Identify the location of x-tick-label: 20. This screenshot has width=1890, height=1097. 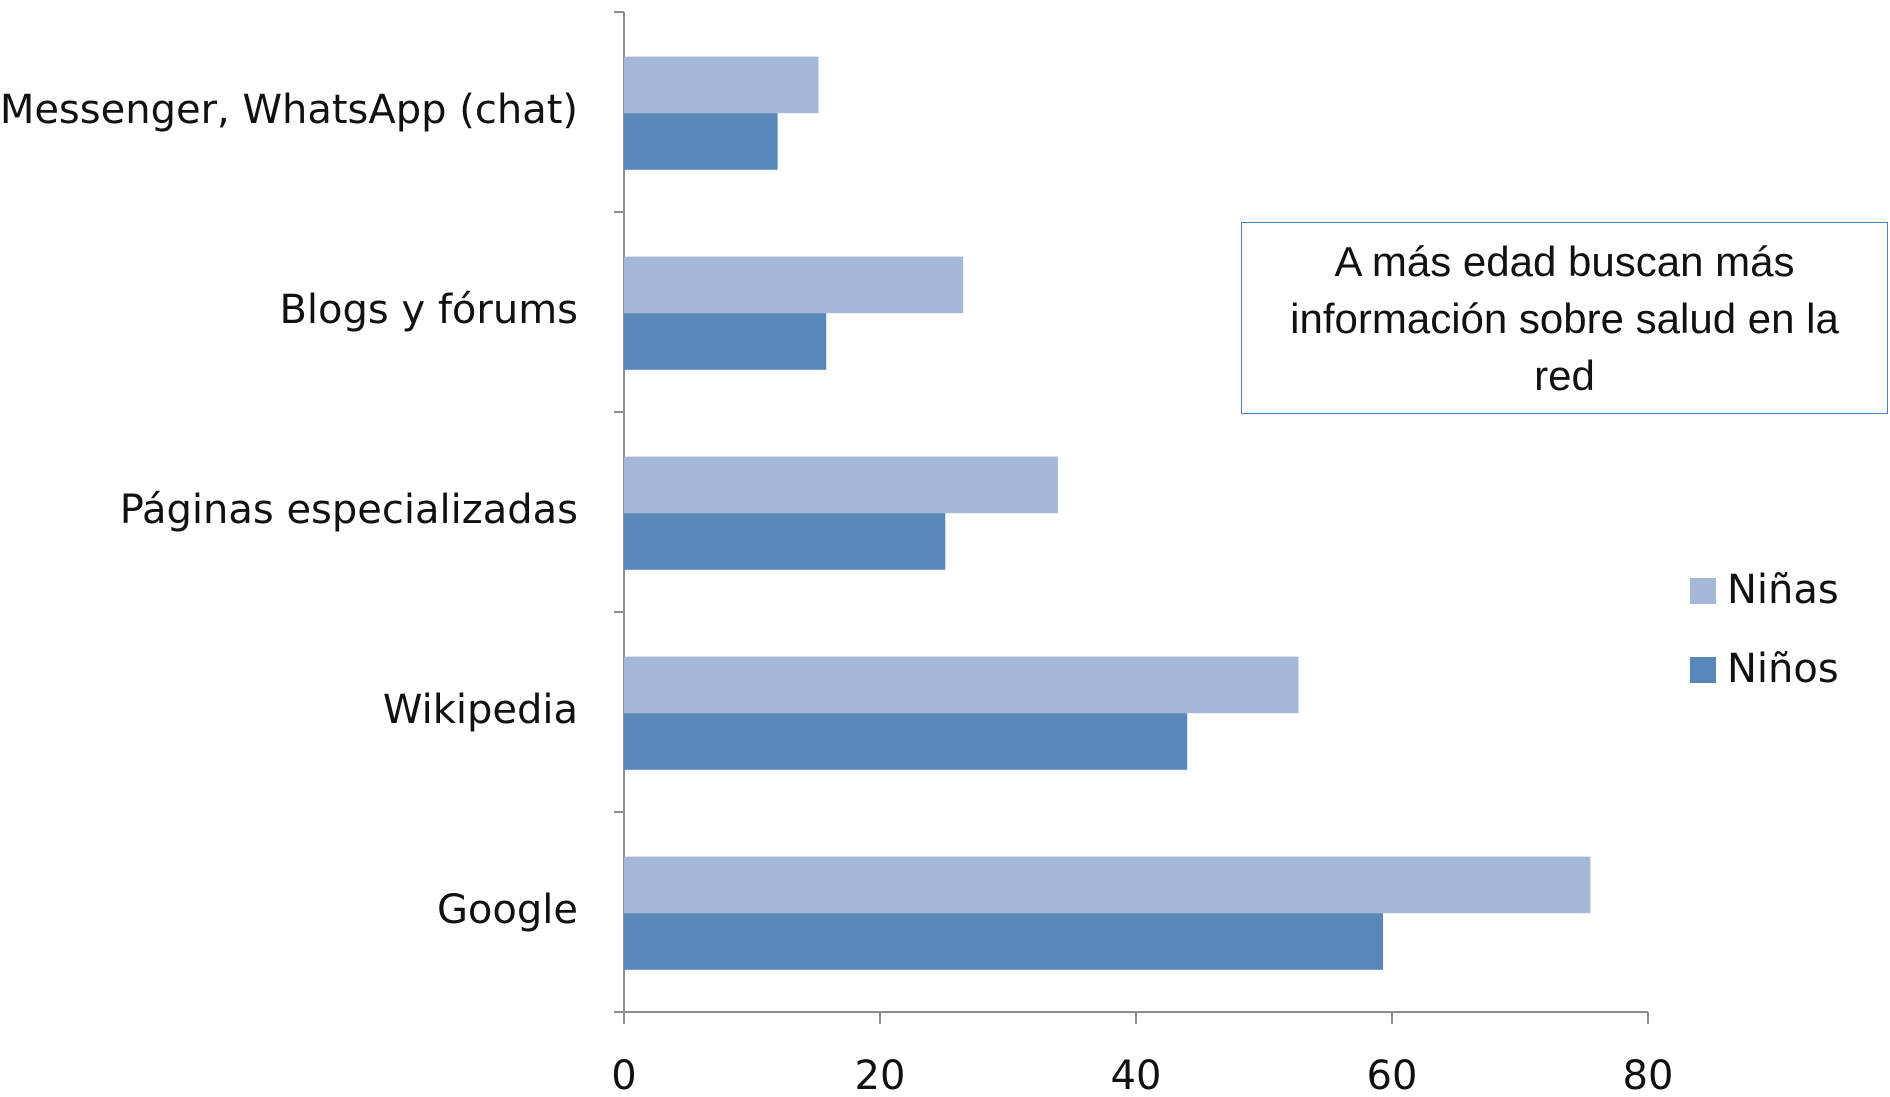
(880, 1075).